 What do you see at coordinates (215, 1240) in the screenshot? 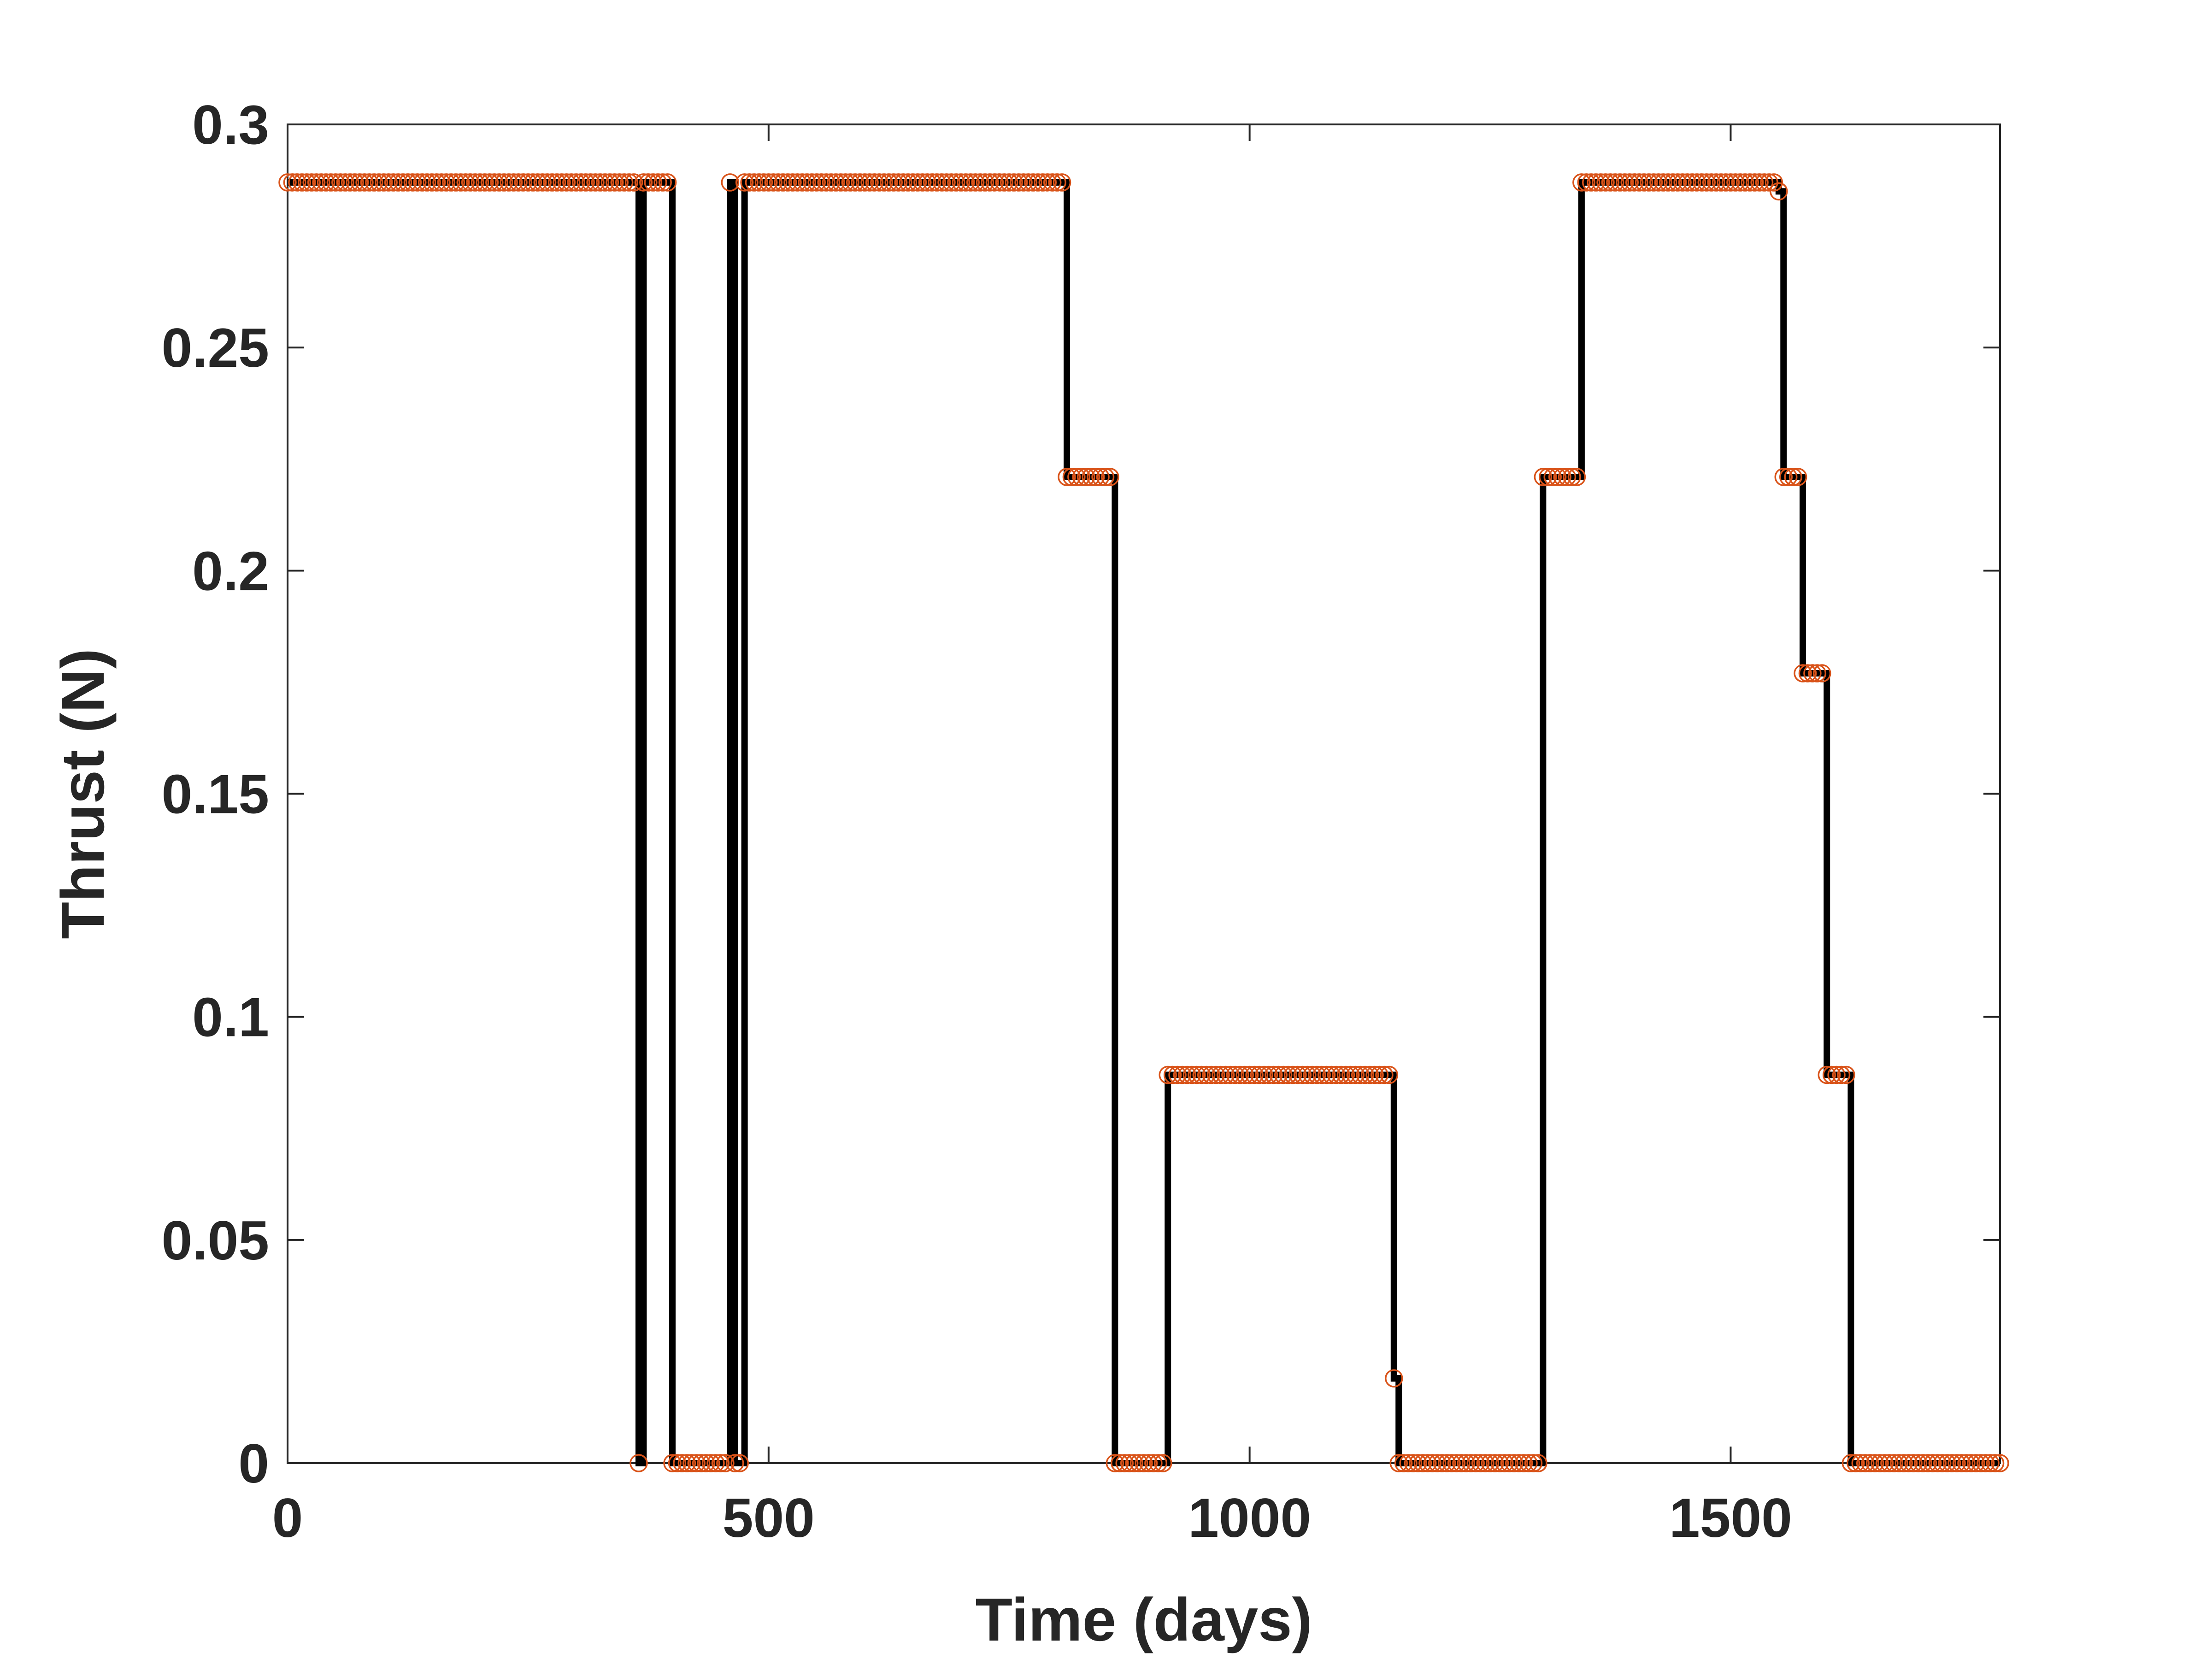
I see `y-tick-label: 0.05` at bounding box center [215, 1240].